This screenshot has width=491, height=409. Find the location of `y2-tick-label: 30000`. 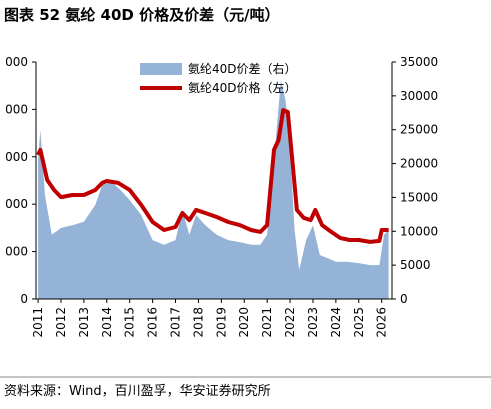

y2-tick-label: 30000 is located at coordinates (419, 96).